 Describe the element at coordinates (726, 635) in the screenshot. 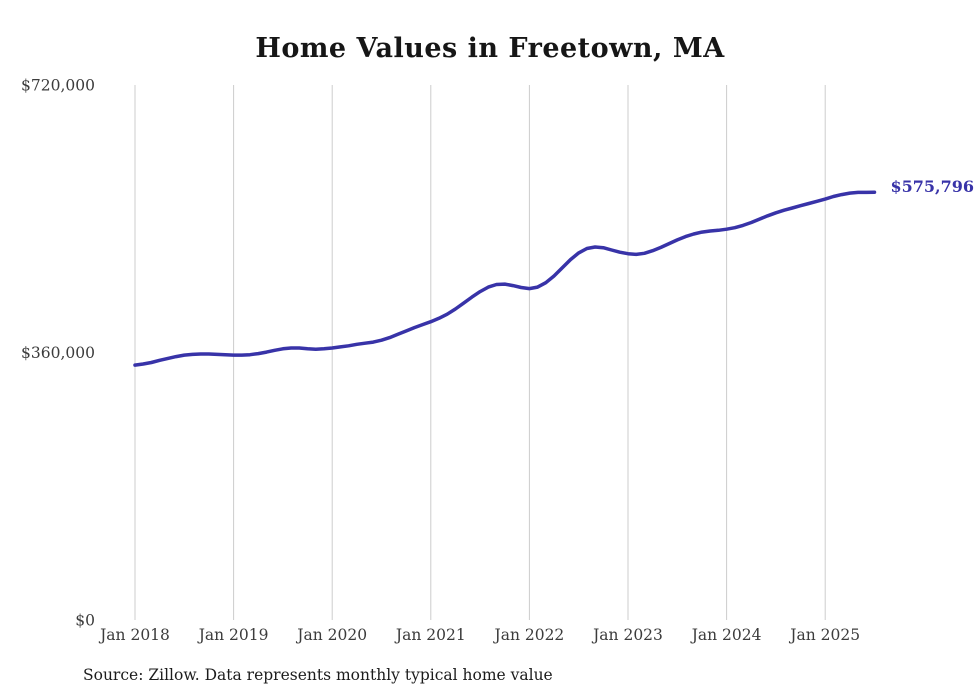

I see `x-tick-label: Jan 2024` at that location.